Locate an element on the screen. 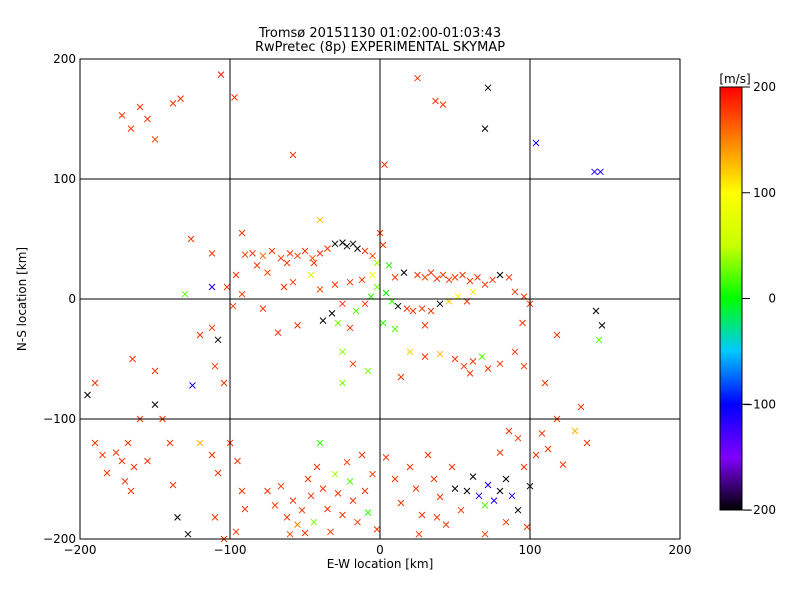 The image size is (800, 600). colorbar is located at coordinates (731, 298).